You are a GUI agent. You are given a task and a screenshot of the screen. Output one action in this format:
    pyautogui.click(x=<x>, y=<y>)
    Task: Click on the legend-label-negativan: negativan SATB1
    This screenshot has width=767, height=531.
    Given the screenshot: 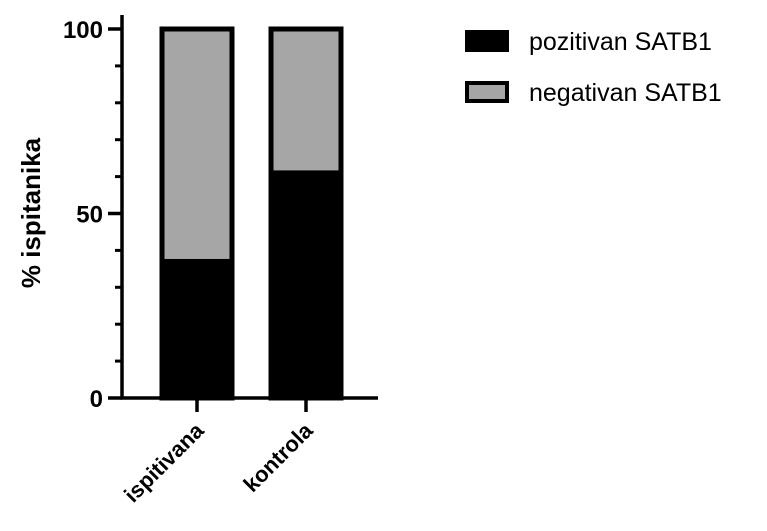 What is the action you would take?
    pyautogui.click(x=625, y=93)
    